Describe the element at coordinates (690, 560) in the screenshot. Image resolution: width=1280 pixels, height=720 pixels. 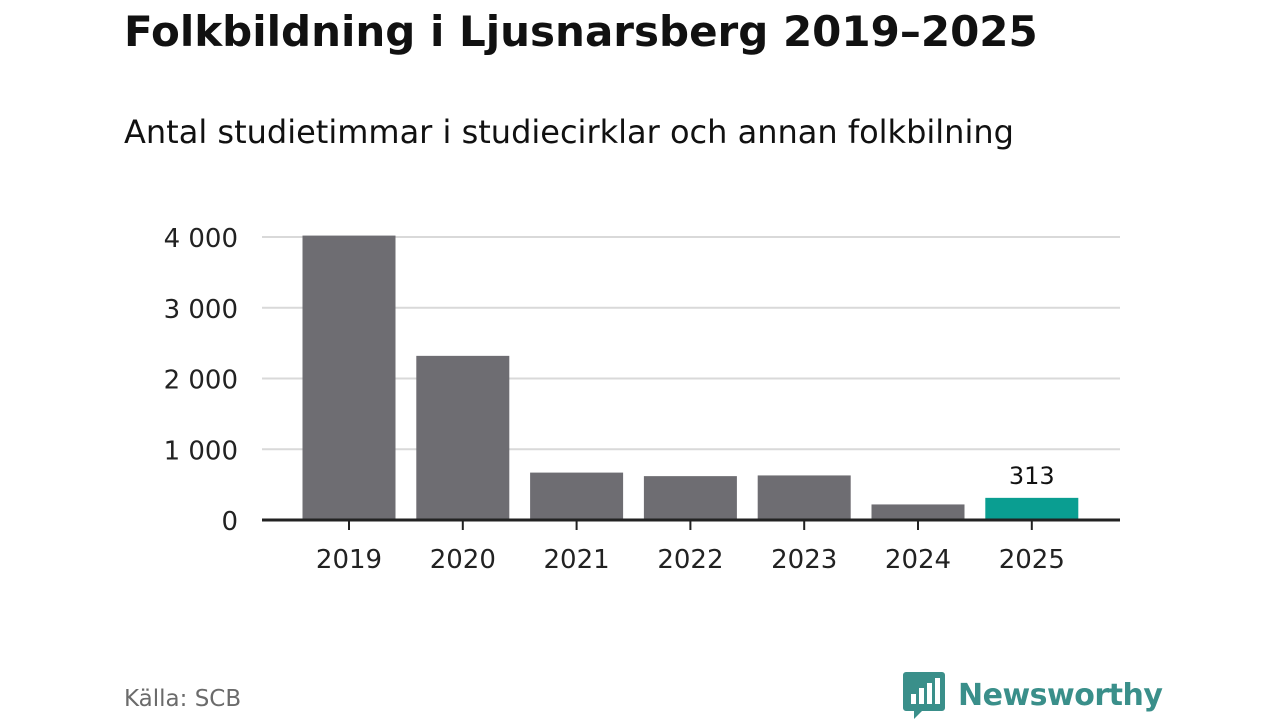
I see `x-tick-label: 2022` at that location.